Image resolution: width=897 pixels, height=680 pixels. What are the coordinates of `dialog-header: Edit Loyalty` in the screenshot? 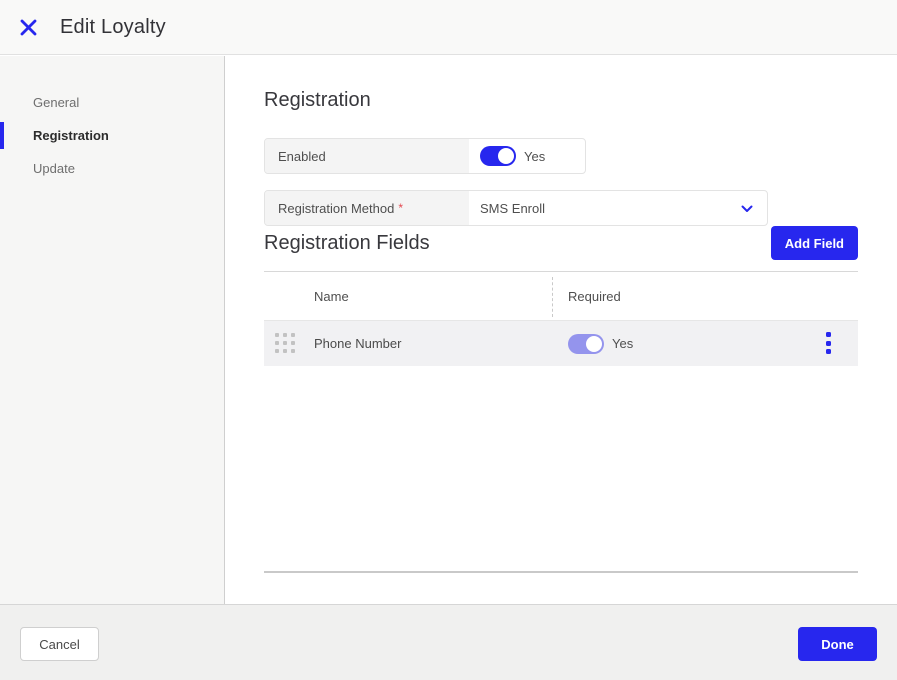 It's located at (448, 27).